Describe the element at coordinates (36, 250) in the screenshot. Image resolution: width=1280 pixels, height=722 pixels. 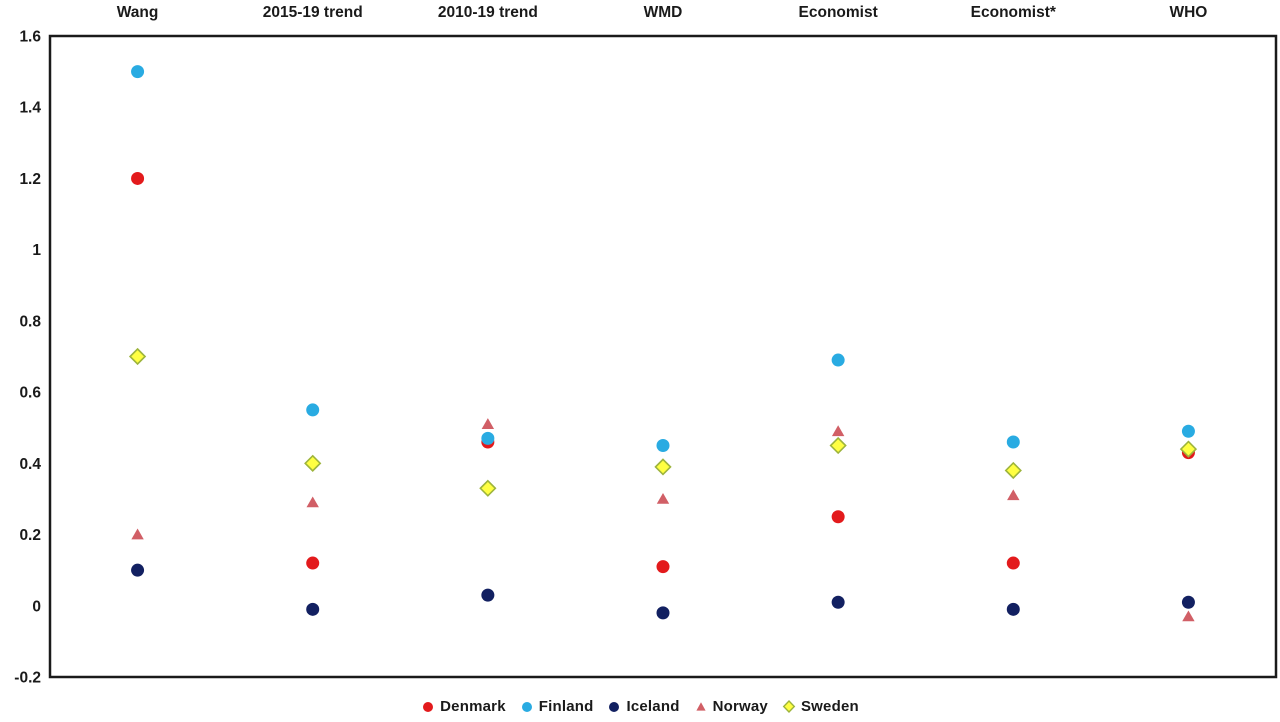
I see `y-tick-label: 1` at that location.